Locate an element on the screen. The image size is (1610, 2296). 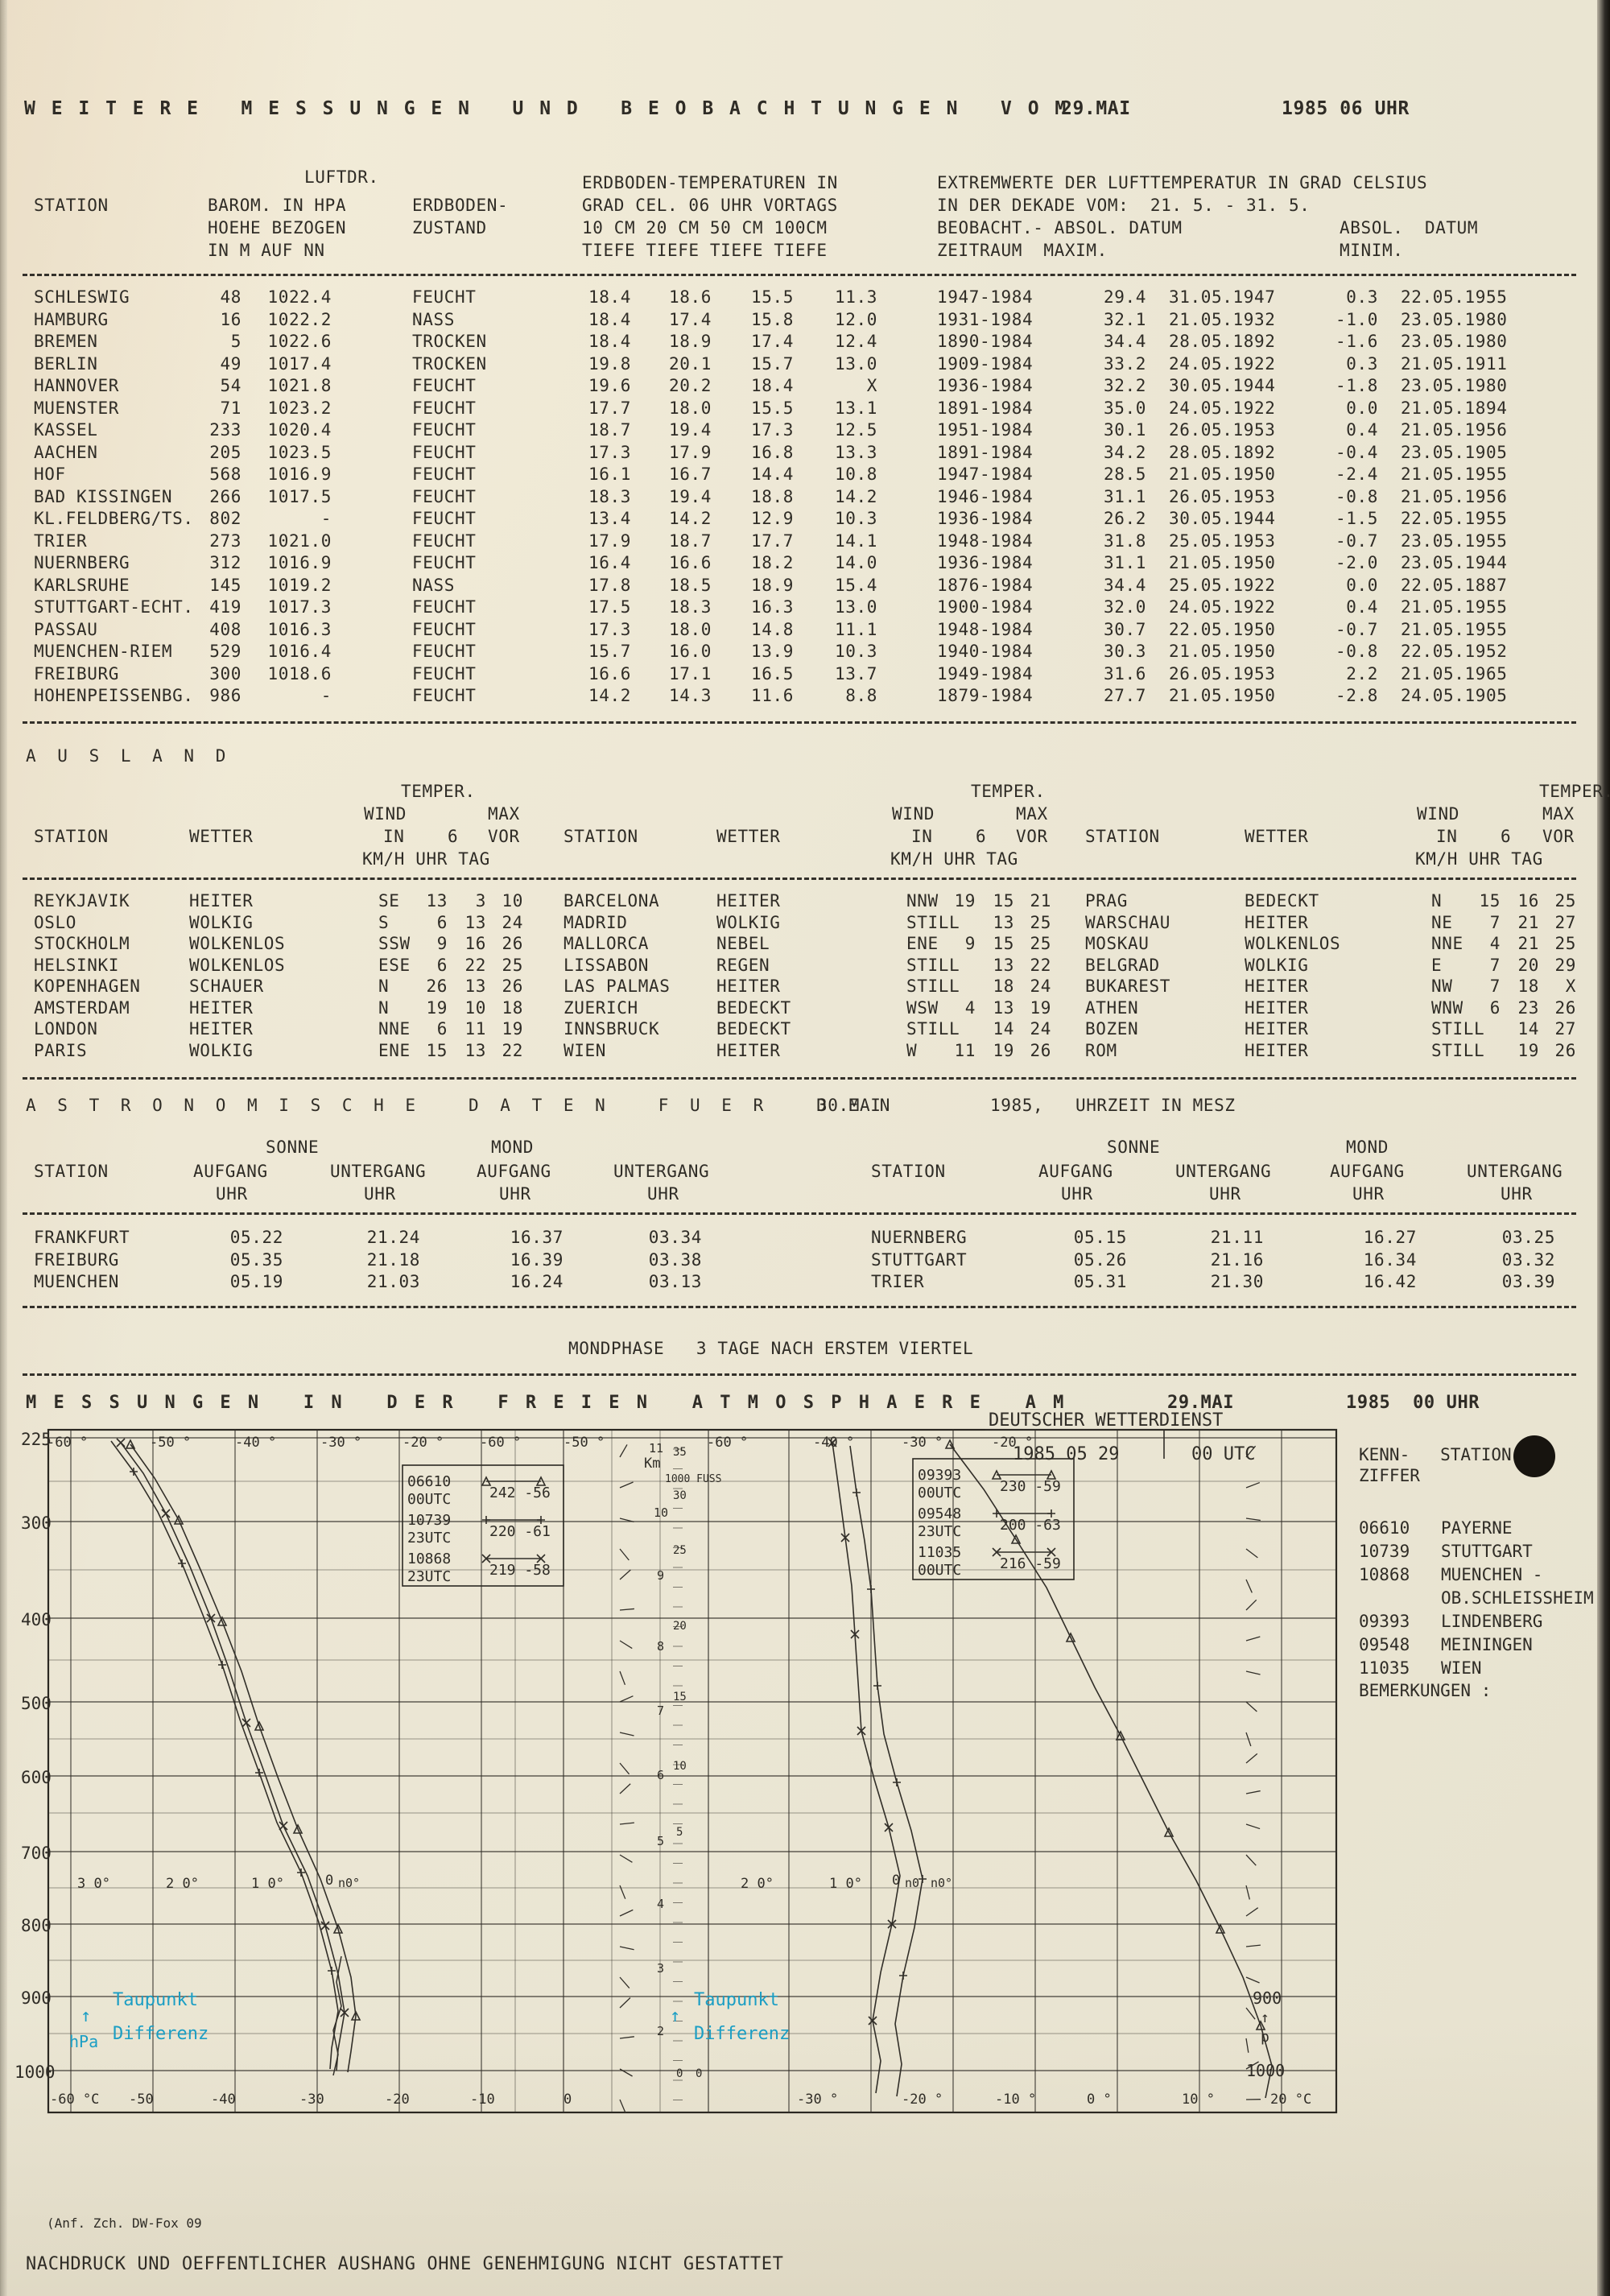
cell-min-datum: 22.05.1952 is located at coordinates (1454, 651).